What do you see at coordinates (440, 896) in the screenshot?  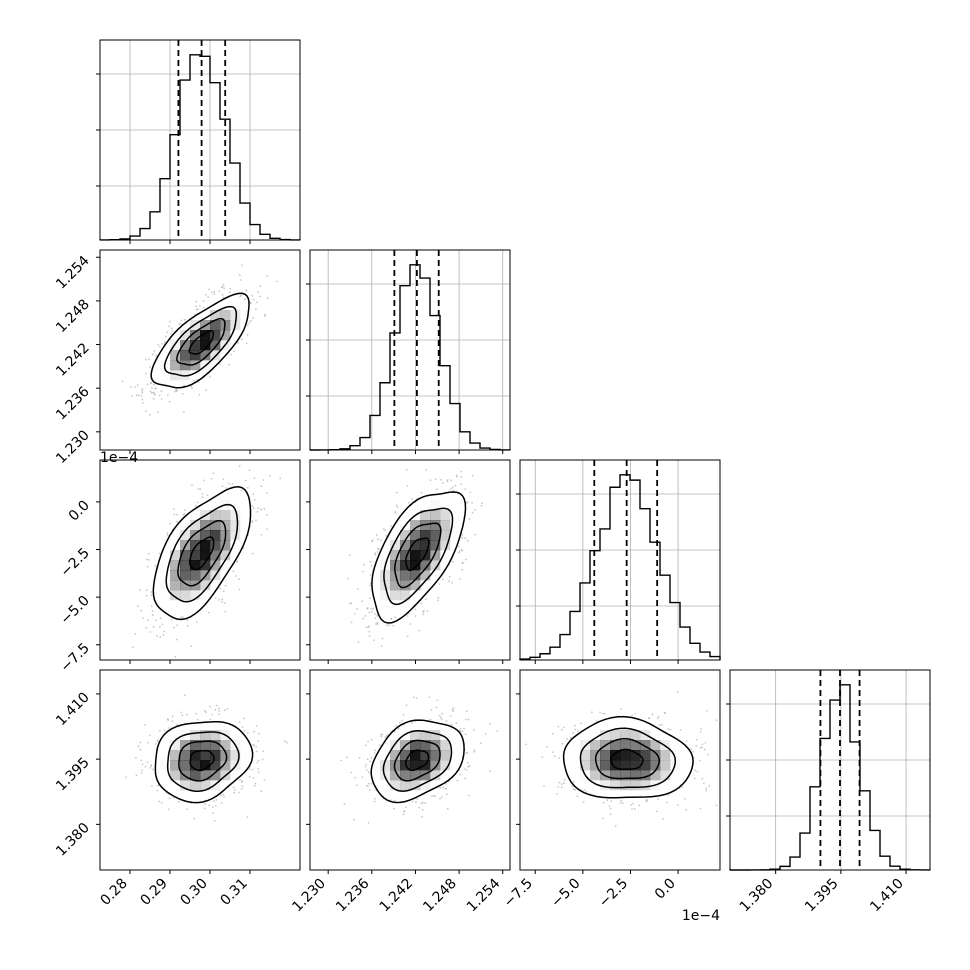 I see `x-tick-label: 1.248` at bounding box center [440, 896].